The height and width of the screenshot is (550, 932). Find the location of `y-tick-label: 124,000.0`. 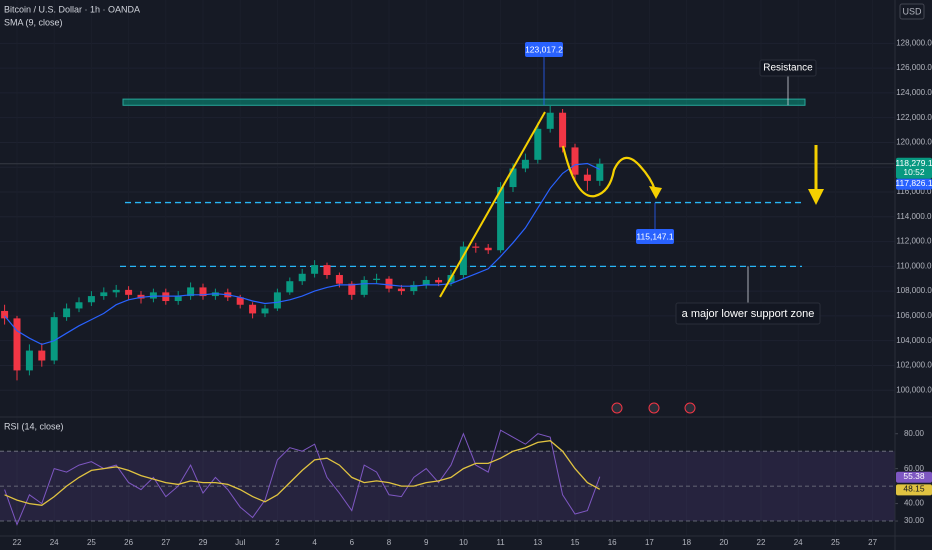

y-tick-label: 124,000.0 is located at coordinates (914, 92).